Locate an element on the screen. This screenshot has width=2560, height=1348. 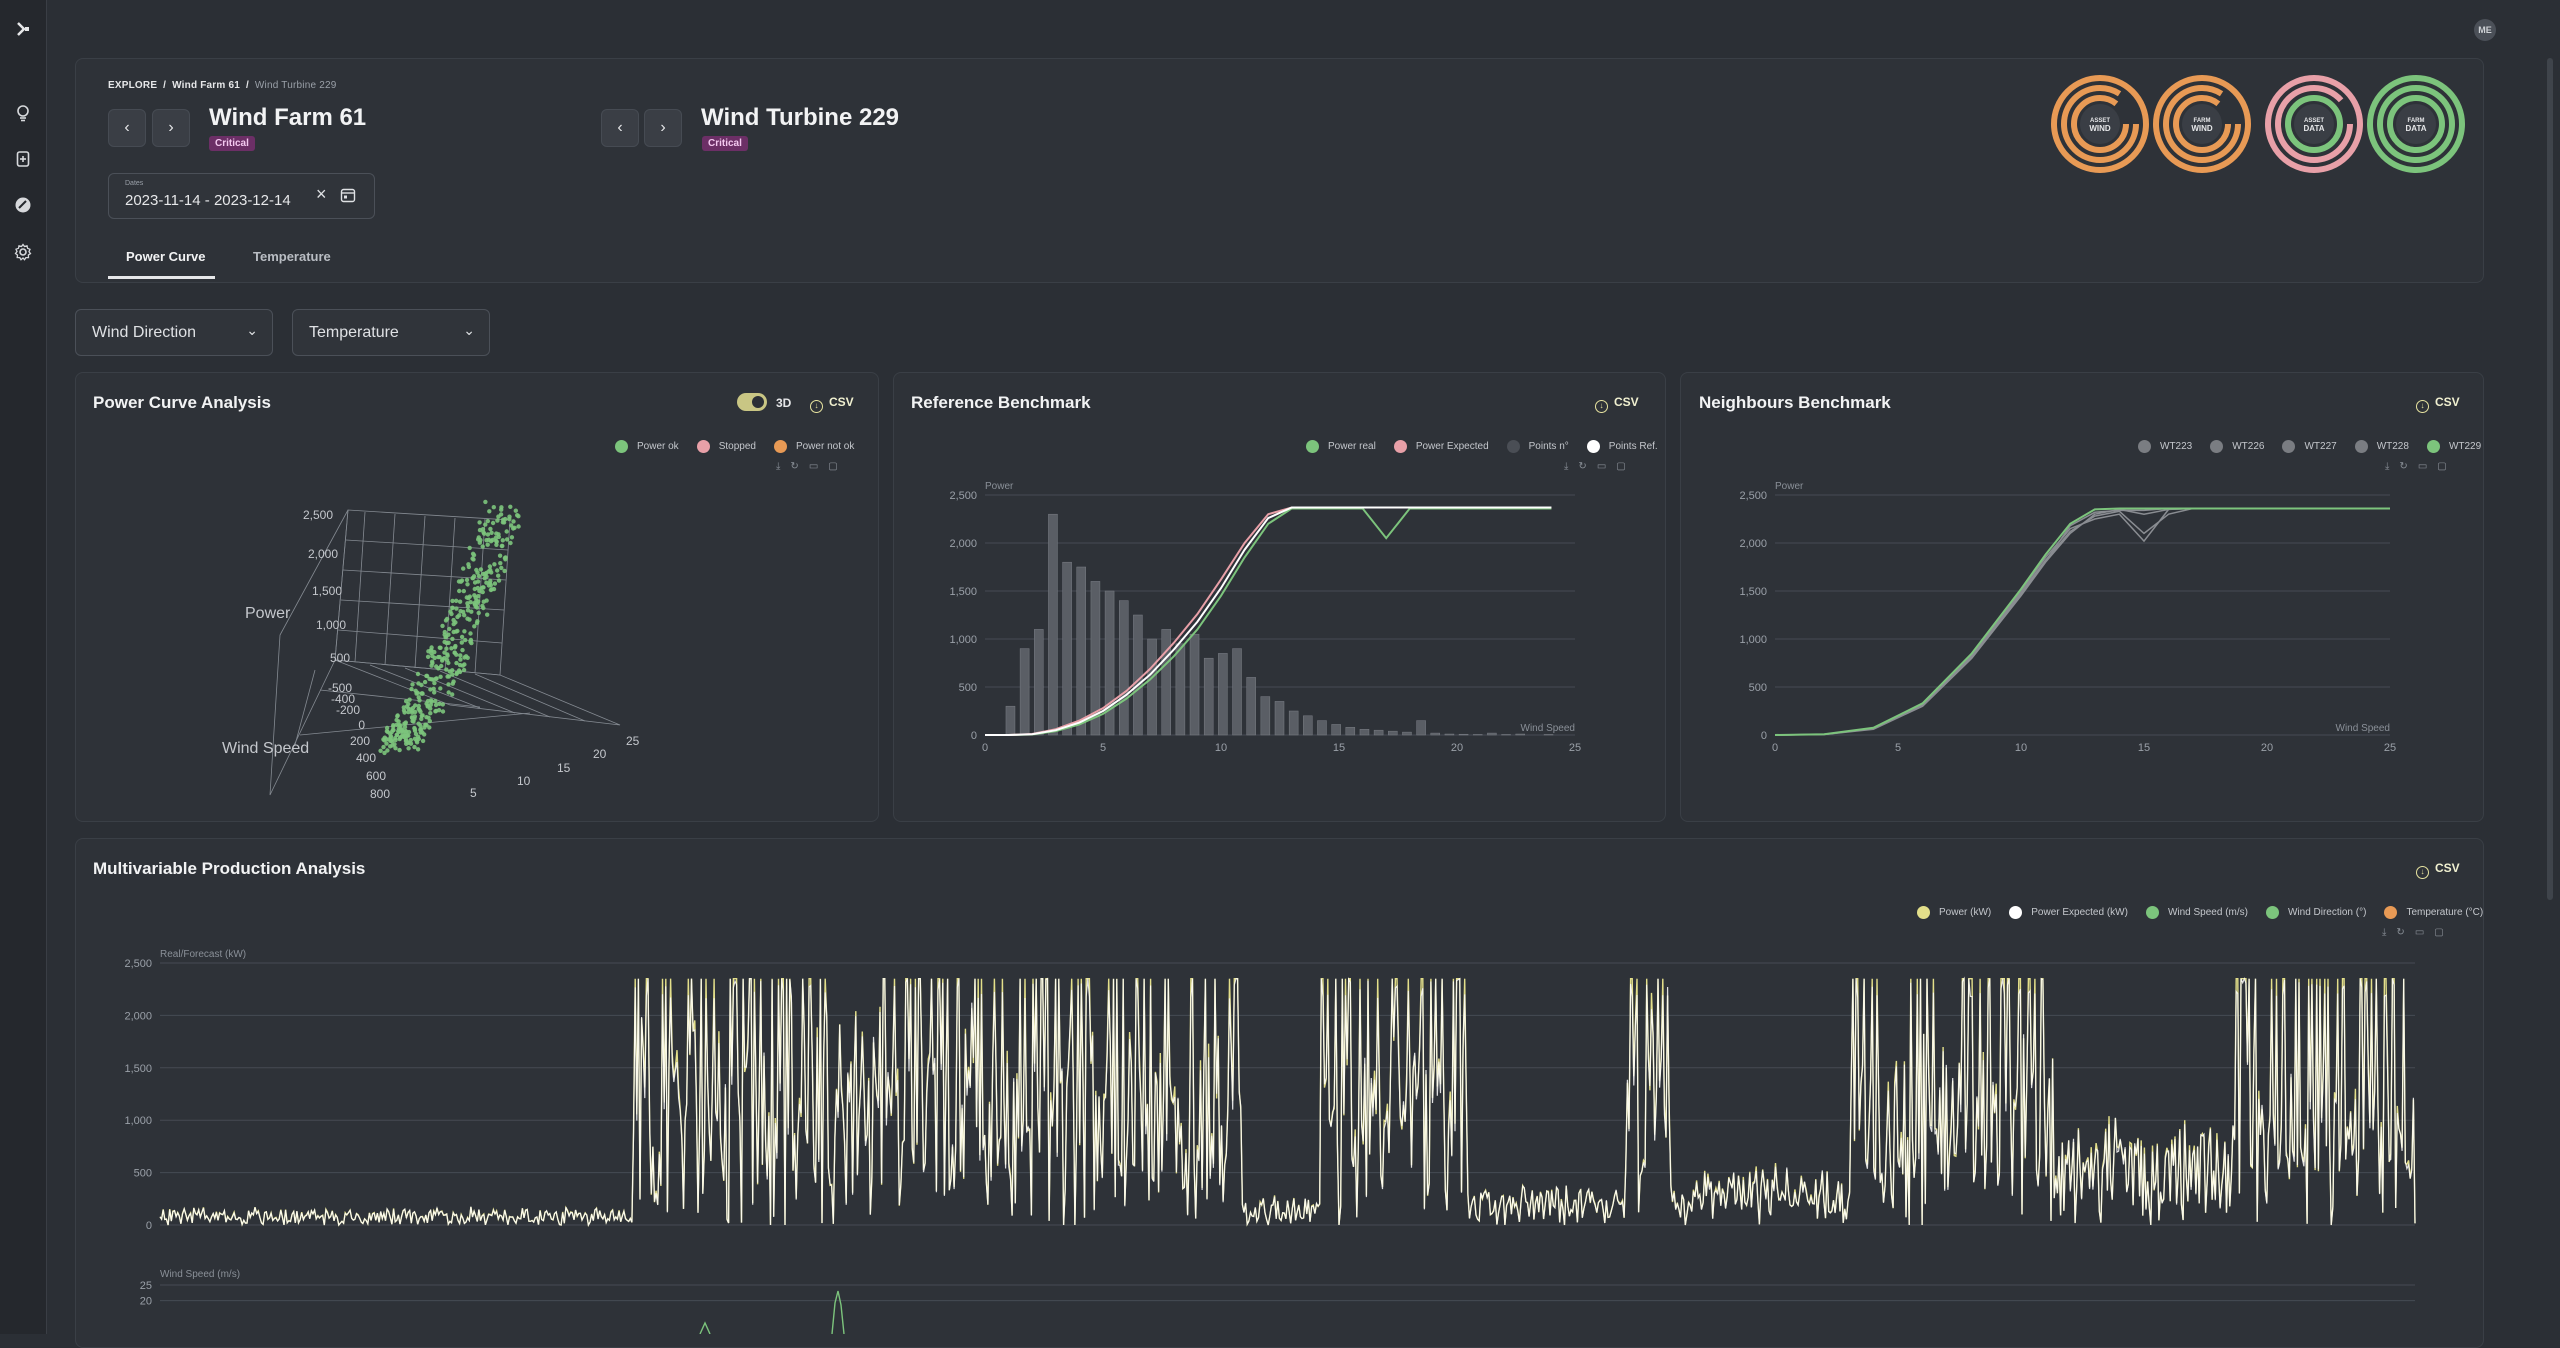
farm-data-gauge: FARM DATA is located at coordinates (2416, 124).